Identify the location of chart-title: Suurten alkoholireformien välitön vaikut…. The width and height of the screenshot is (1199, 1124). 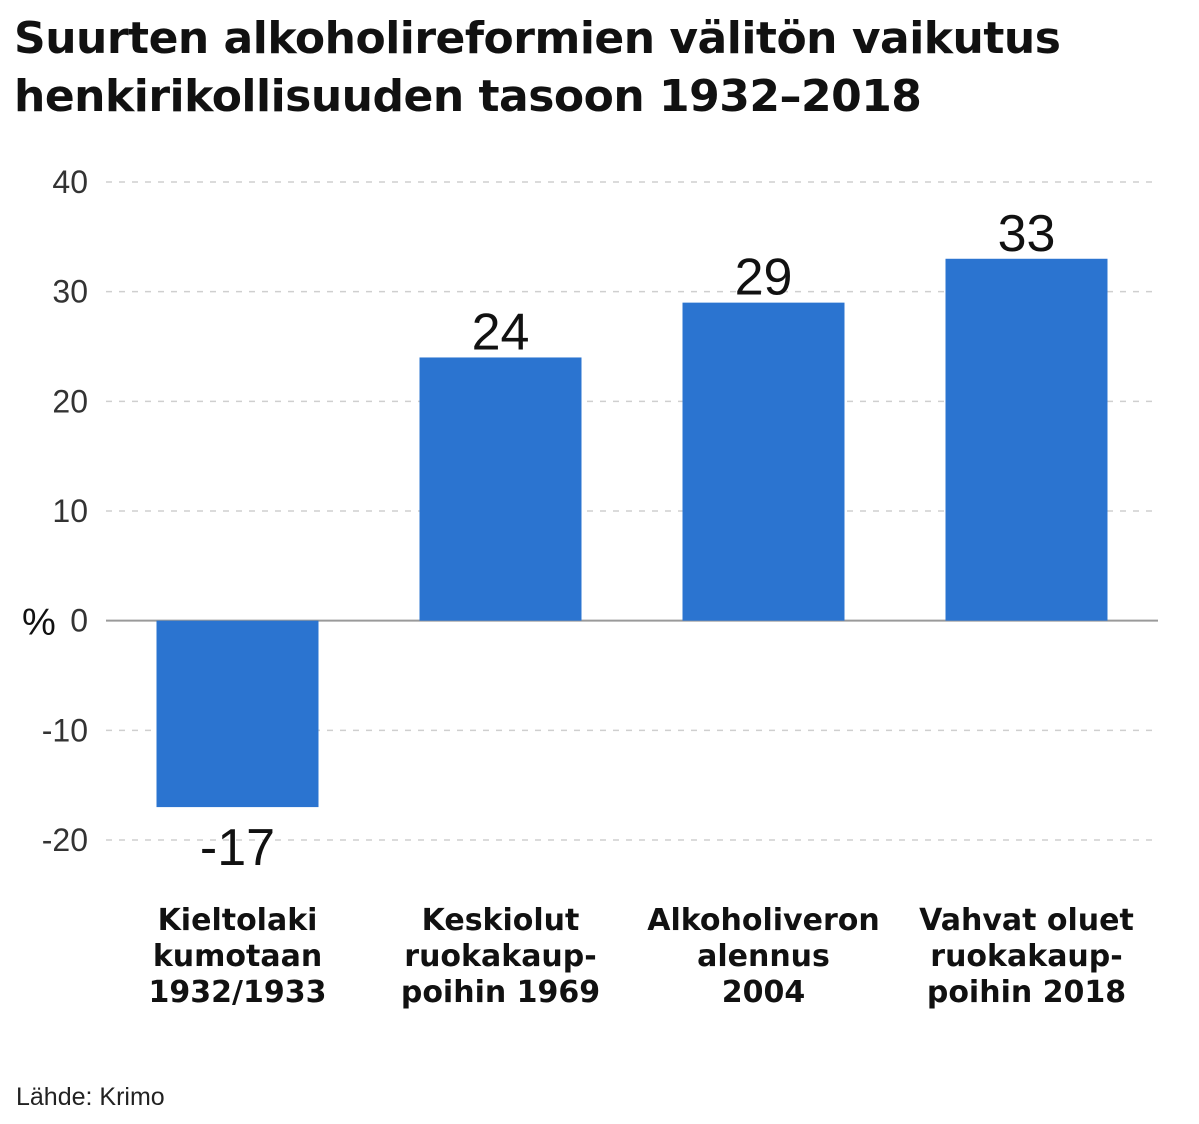
(601, 68).